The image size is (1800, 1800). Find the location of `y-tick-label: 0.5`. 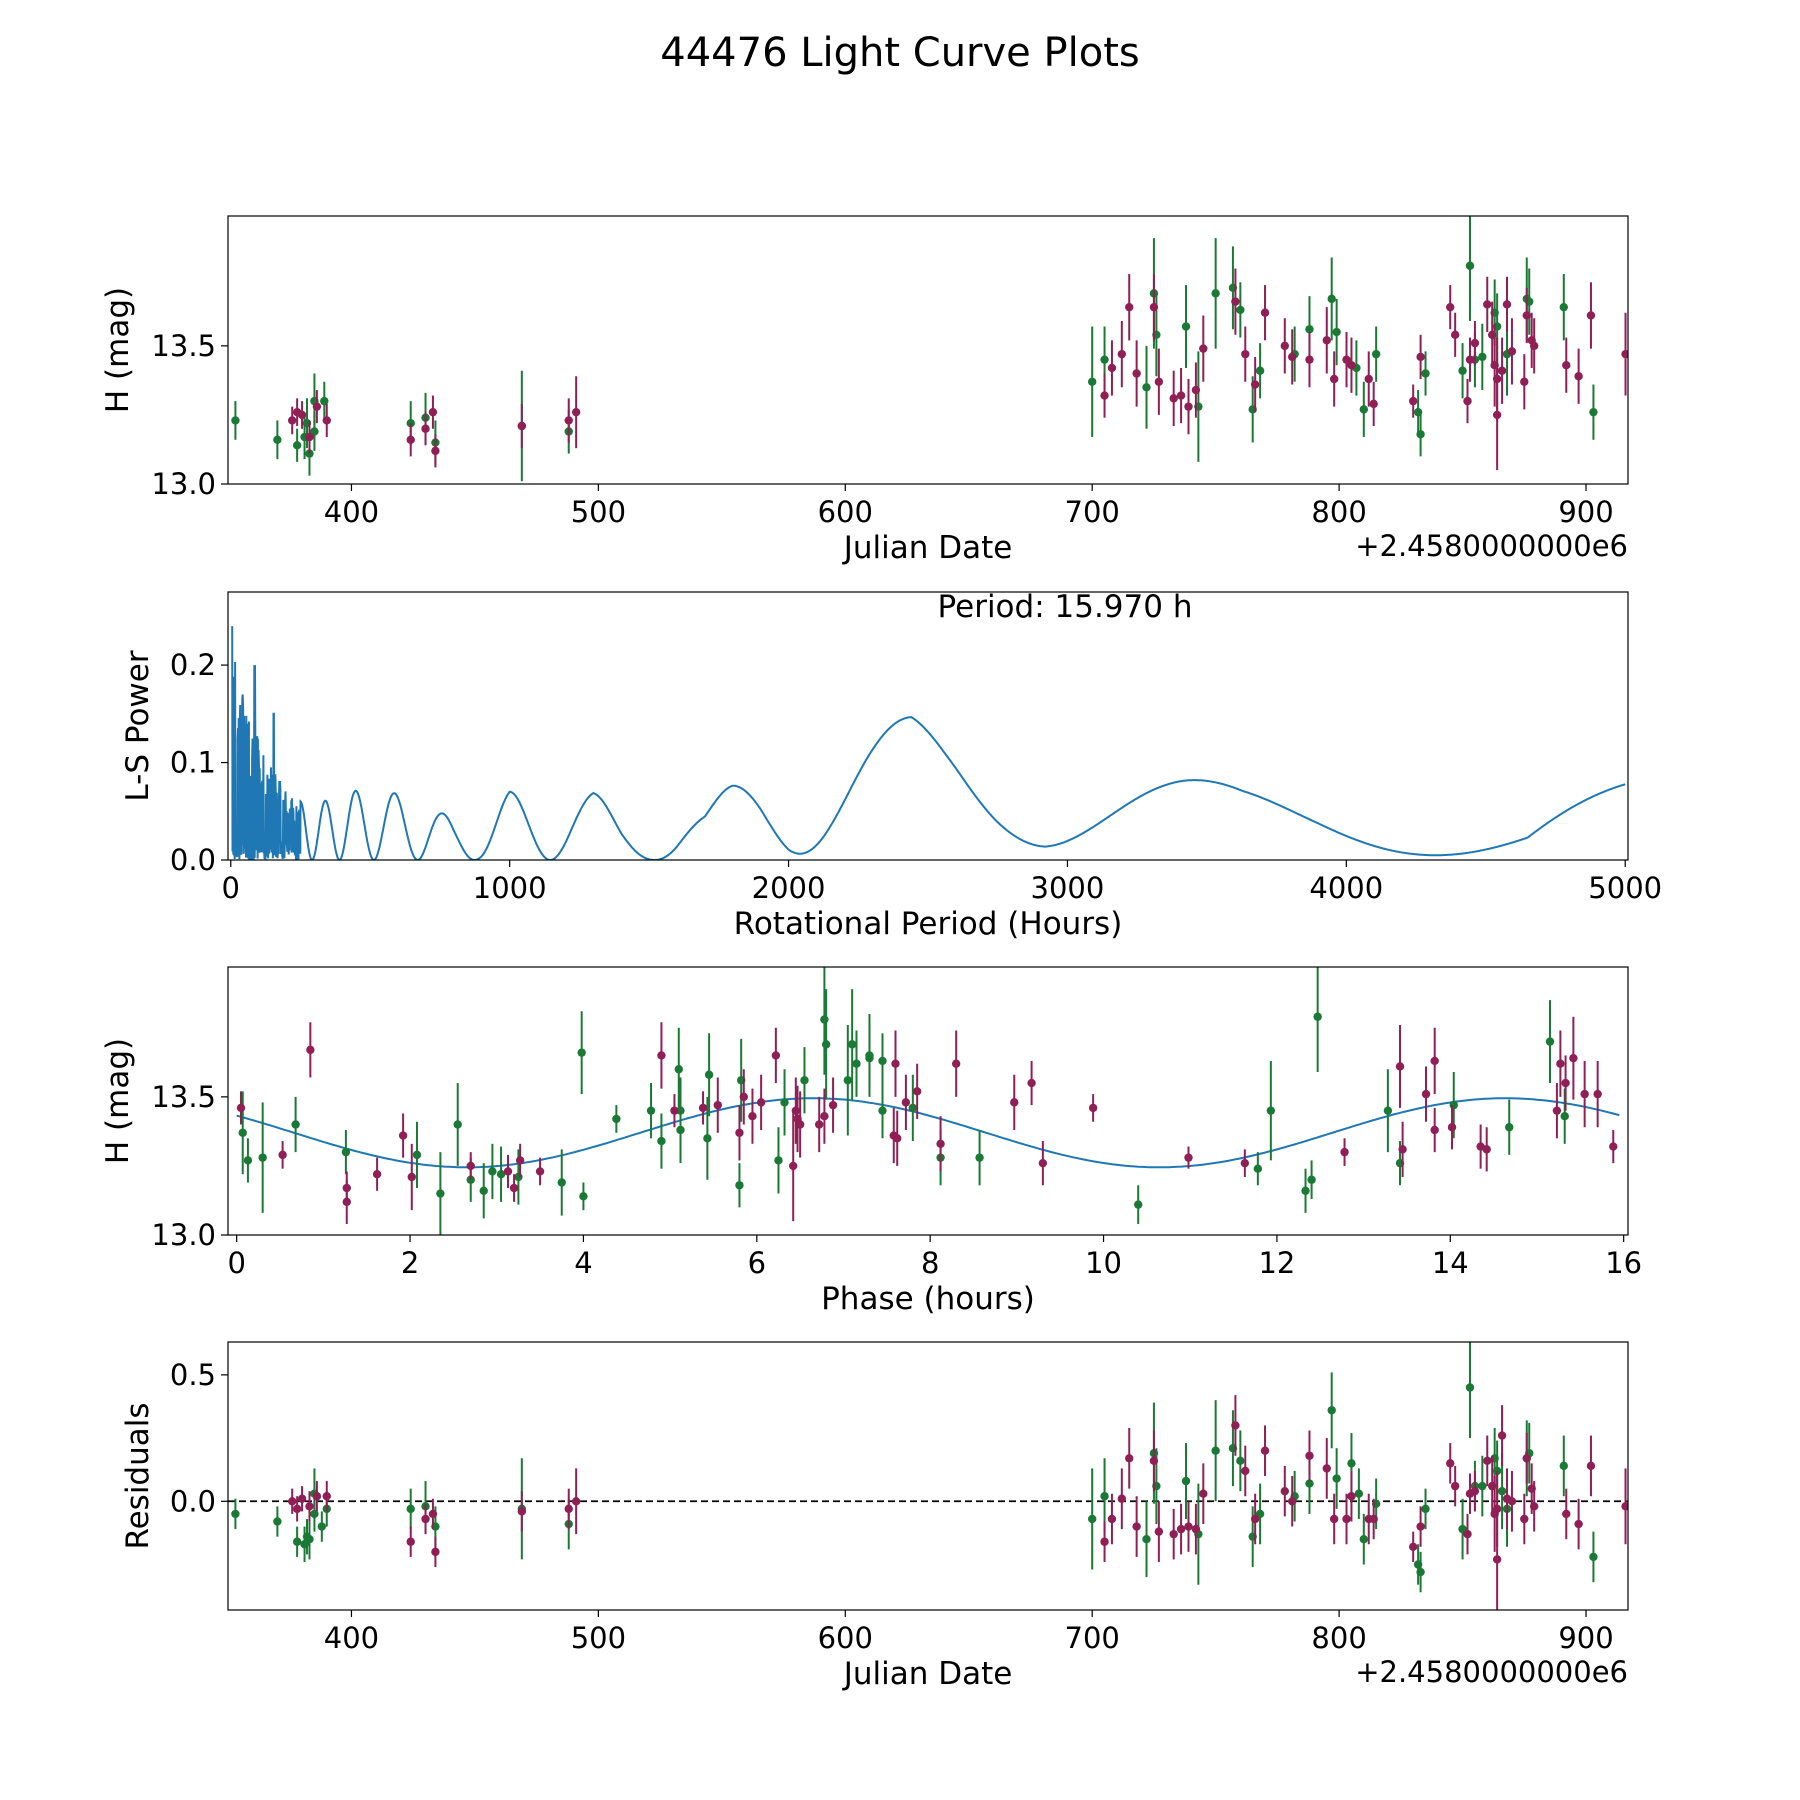

y-tick-label: 0.5 is located at coordinates (193, 1375).